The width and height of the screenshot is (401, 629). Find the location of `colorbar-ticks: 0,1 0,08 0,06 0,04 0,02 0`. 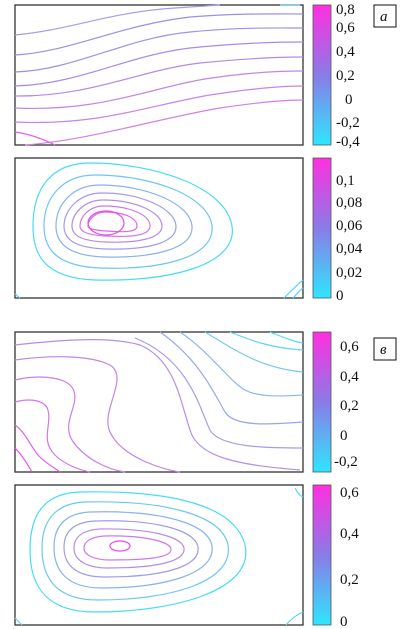

colorbar-ticks: 0,1 0,08 0,06 0,04 0,02 0 is located at coordinates (349, 238).